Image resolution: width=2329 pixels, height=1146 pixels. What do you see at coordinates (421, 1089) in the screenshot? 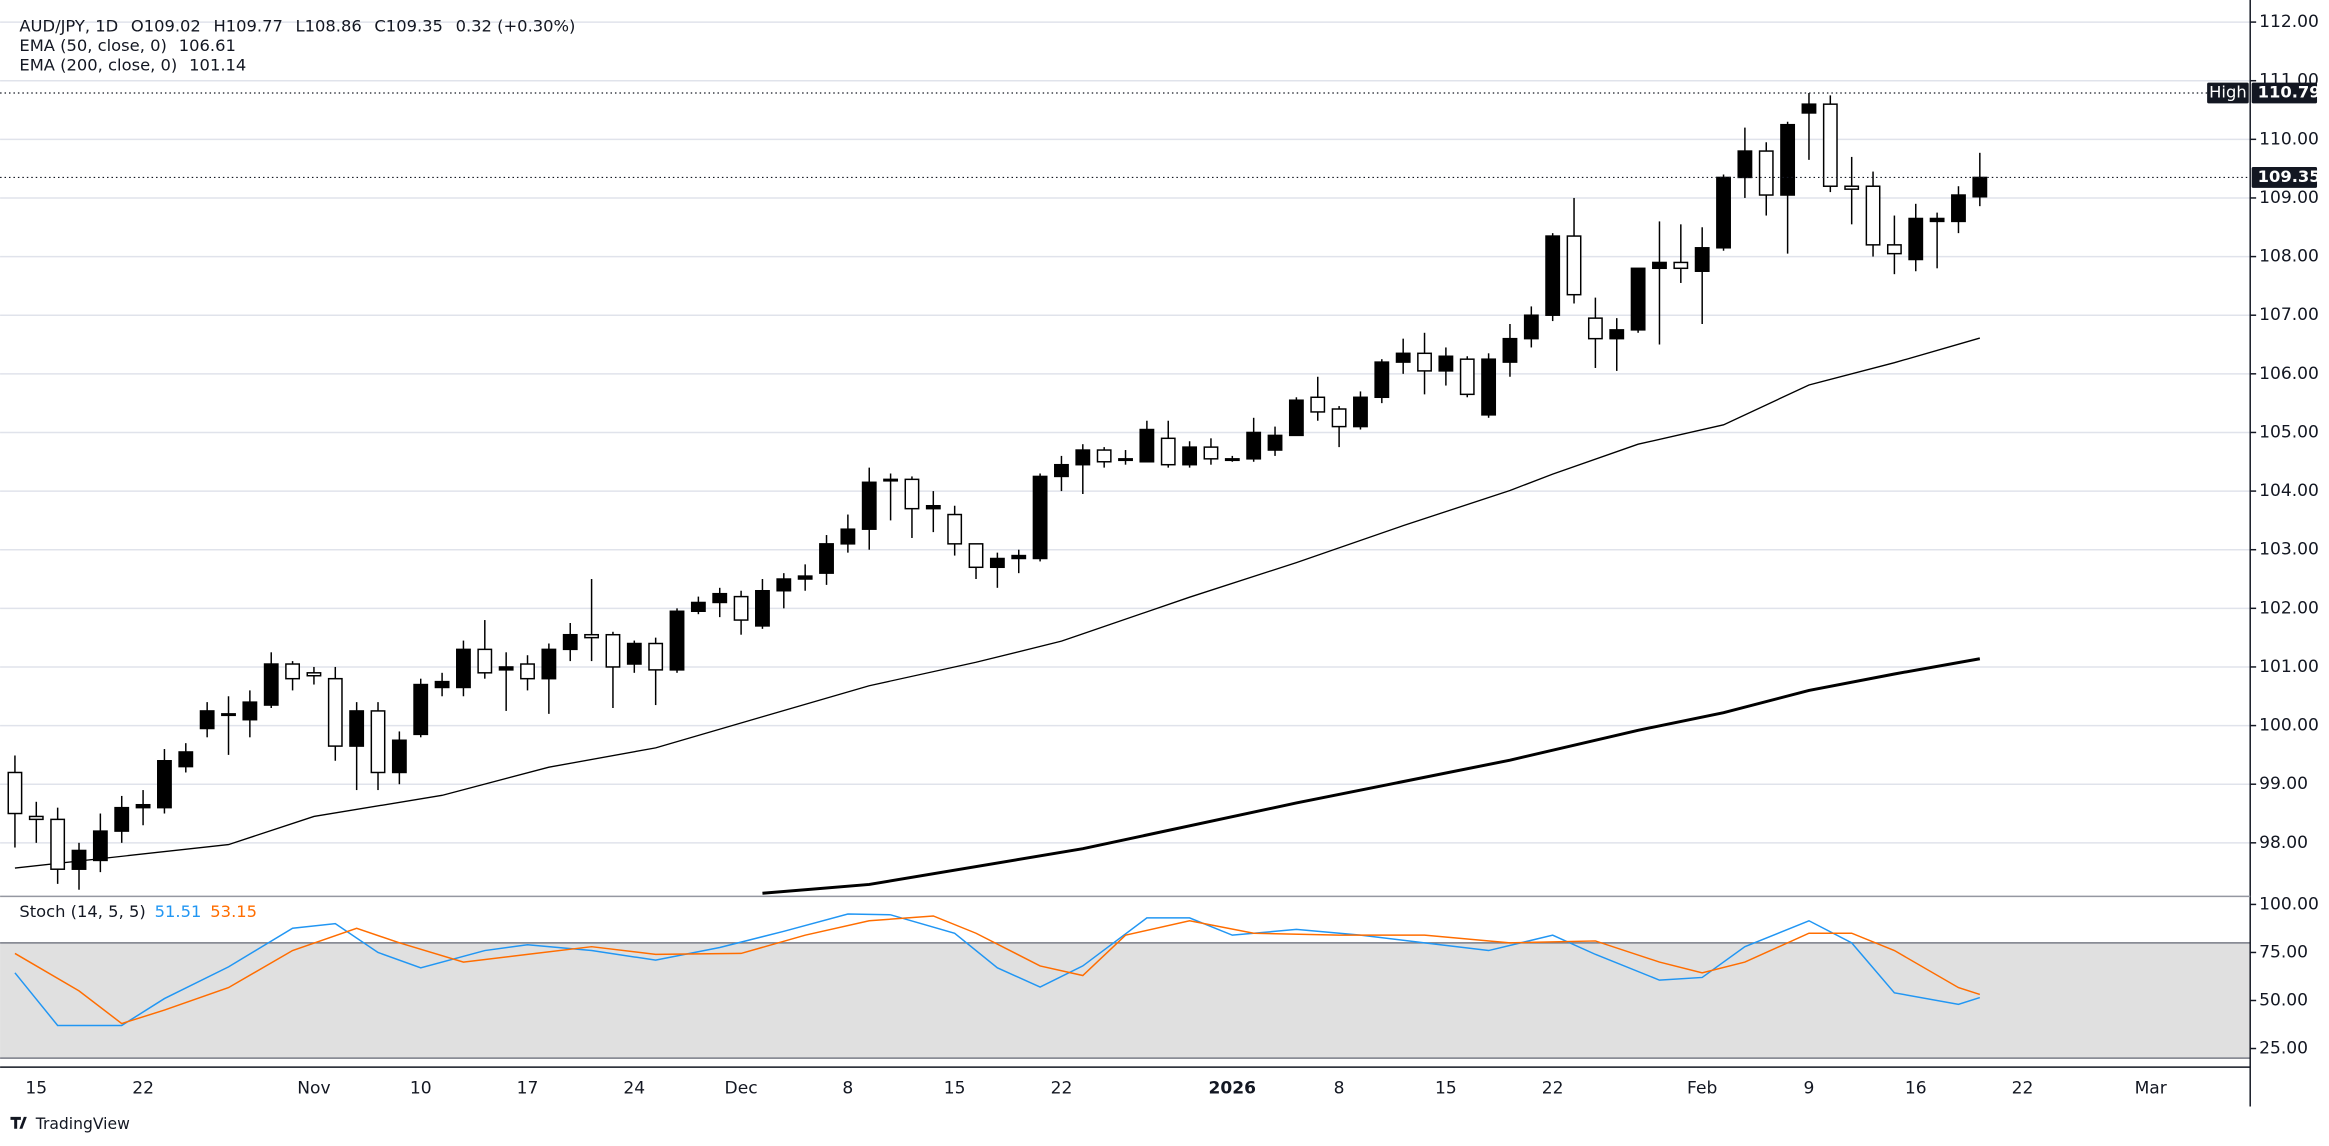
I see `x-tick-label: 10` at bounding box center [421, 1089].